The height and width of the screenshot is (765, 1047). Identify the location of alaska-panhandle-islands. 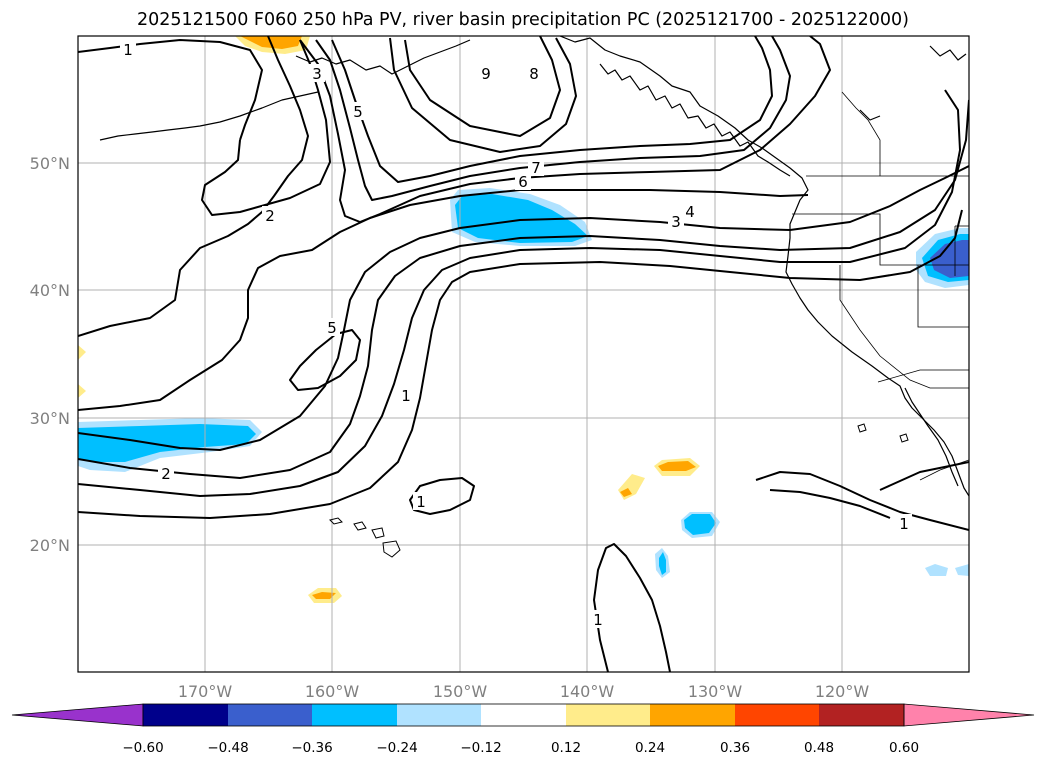
(695, 120).